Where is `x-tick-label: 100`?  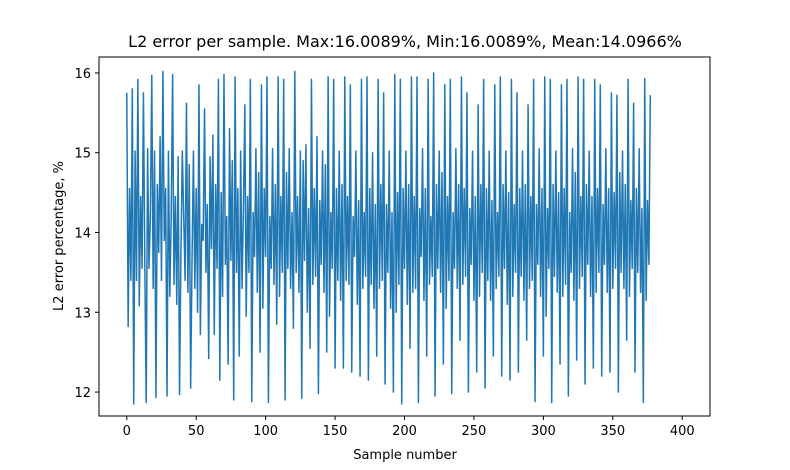
x-tick-label: 100 is located at coordinates (265, 431).